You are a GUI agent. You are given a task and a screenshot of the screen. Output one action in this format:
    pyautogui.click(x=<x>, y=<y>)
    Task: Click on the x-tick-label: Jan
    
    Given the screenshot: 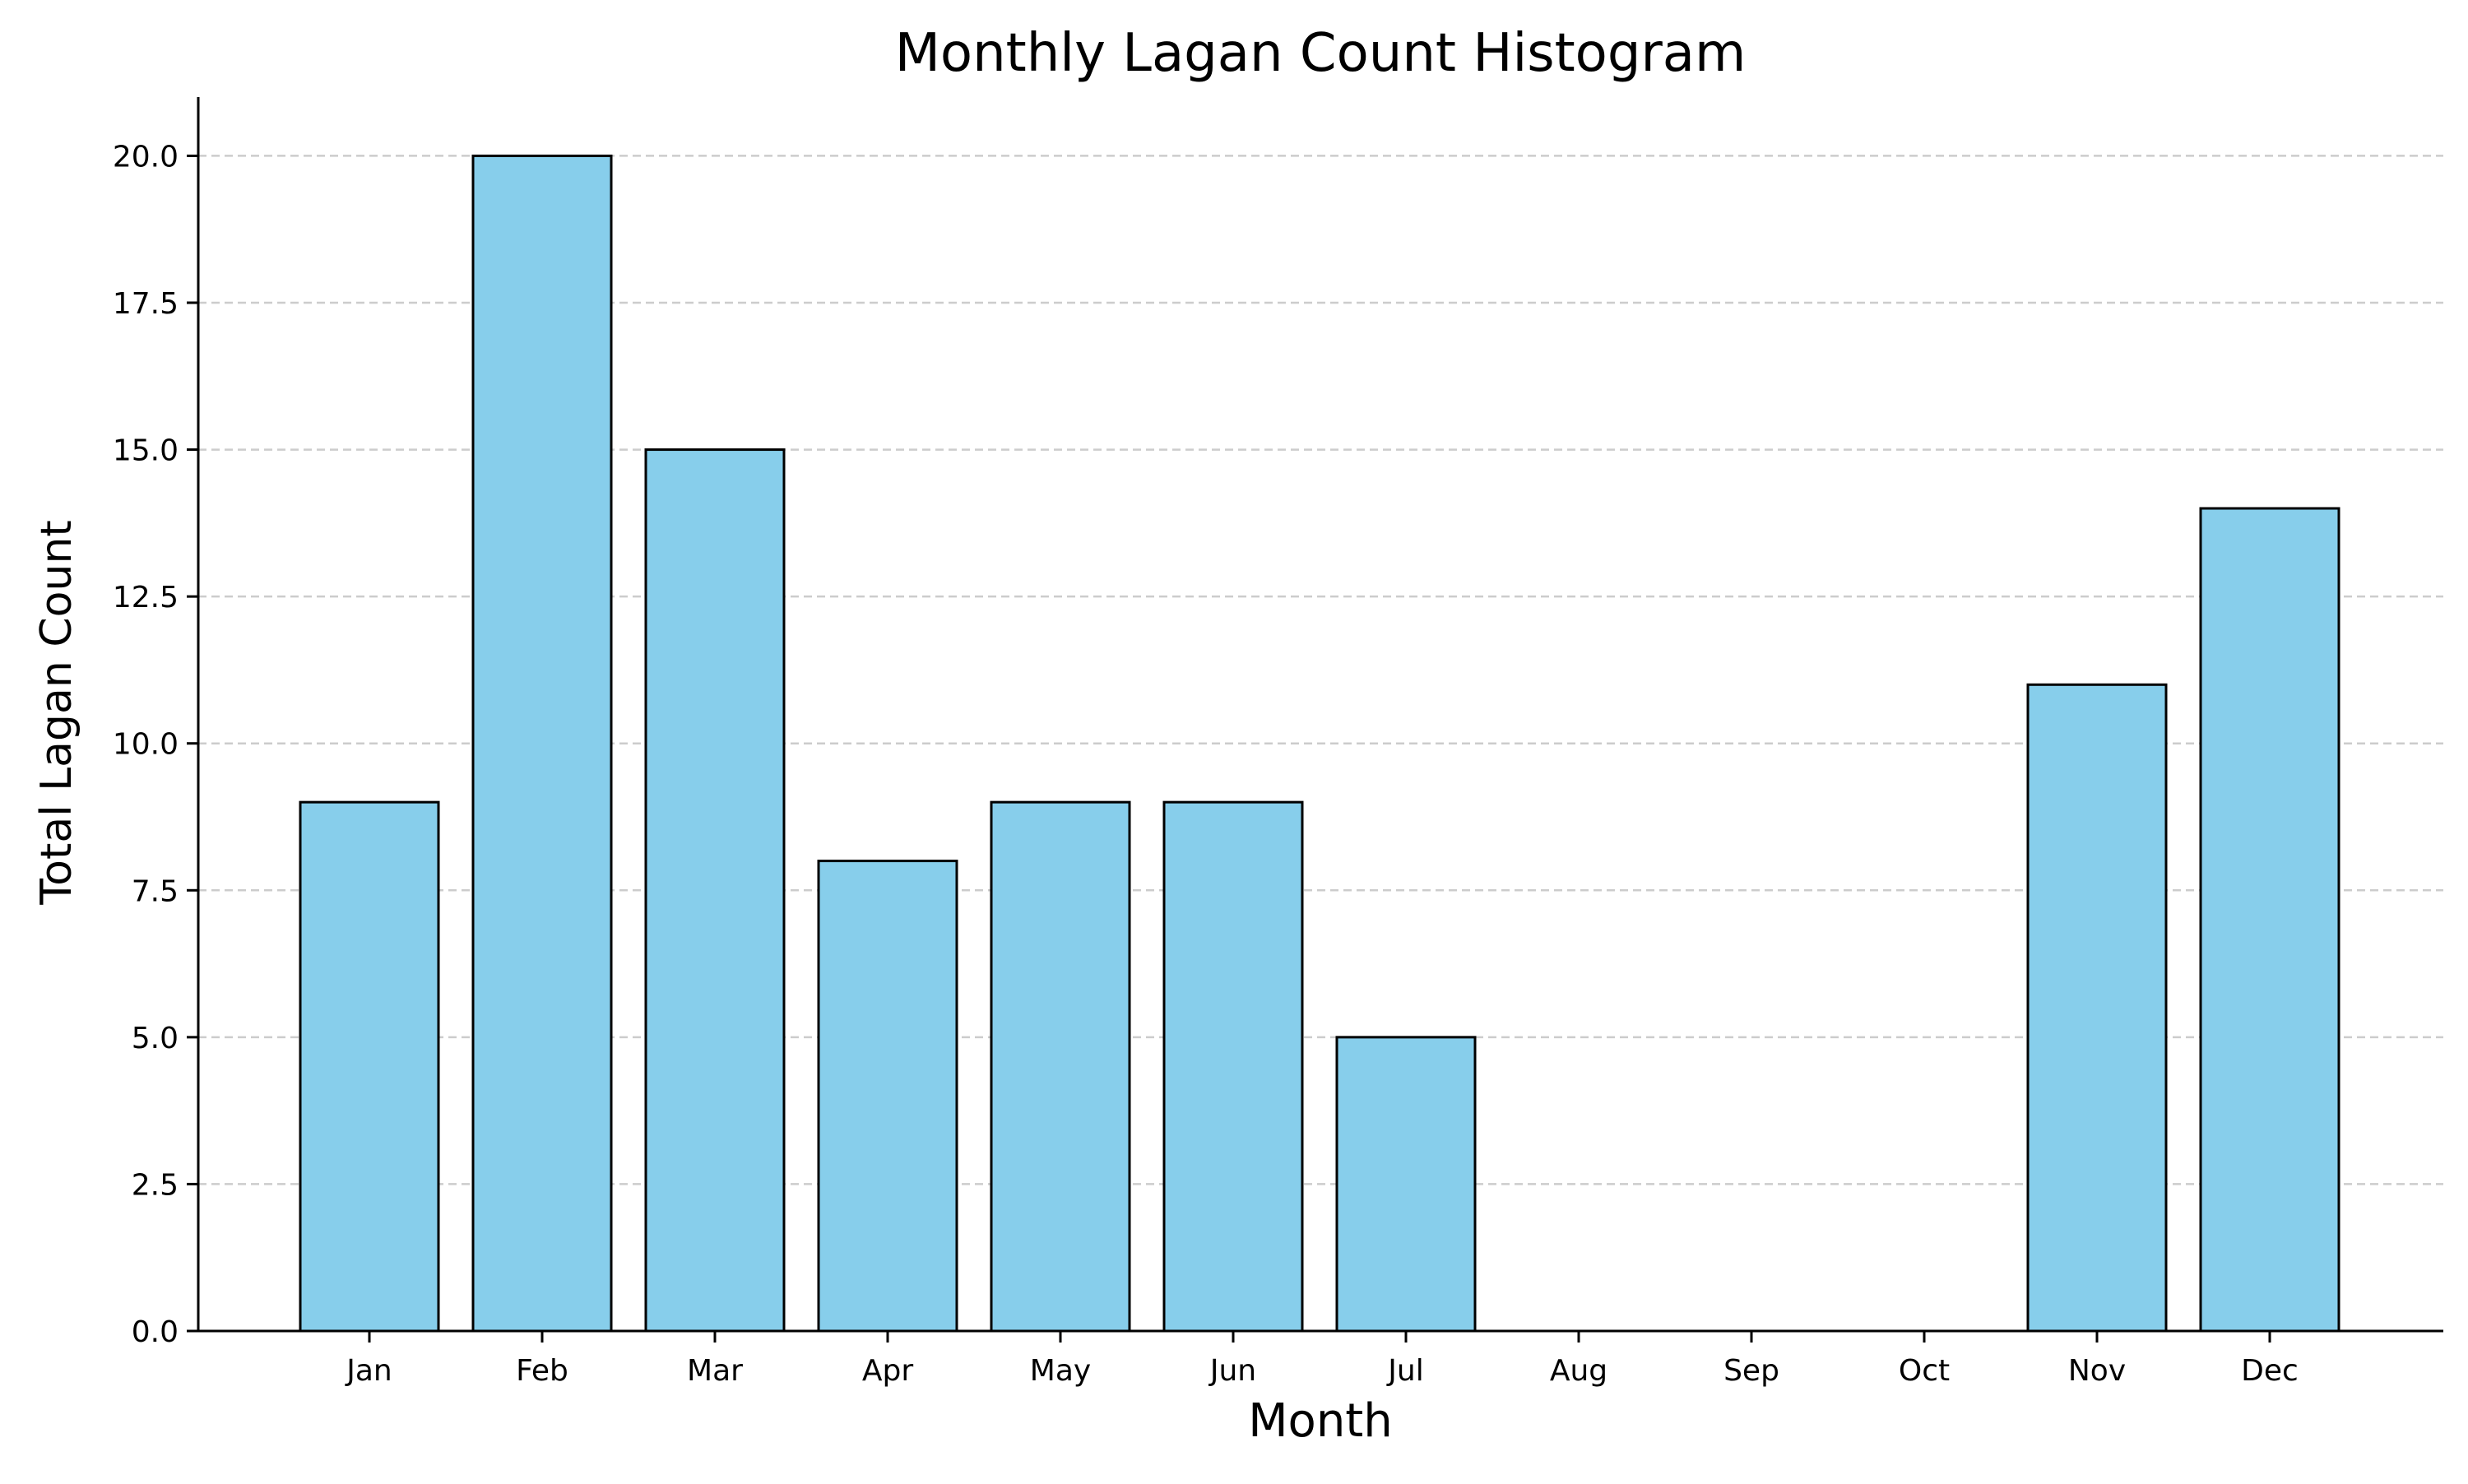 What is the action you would take?
    pyautogui.click(x=368, y=1371)
    